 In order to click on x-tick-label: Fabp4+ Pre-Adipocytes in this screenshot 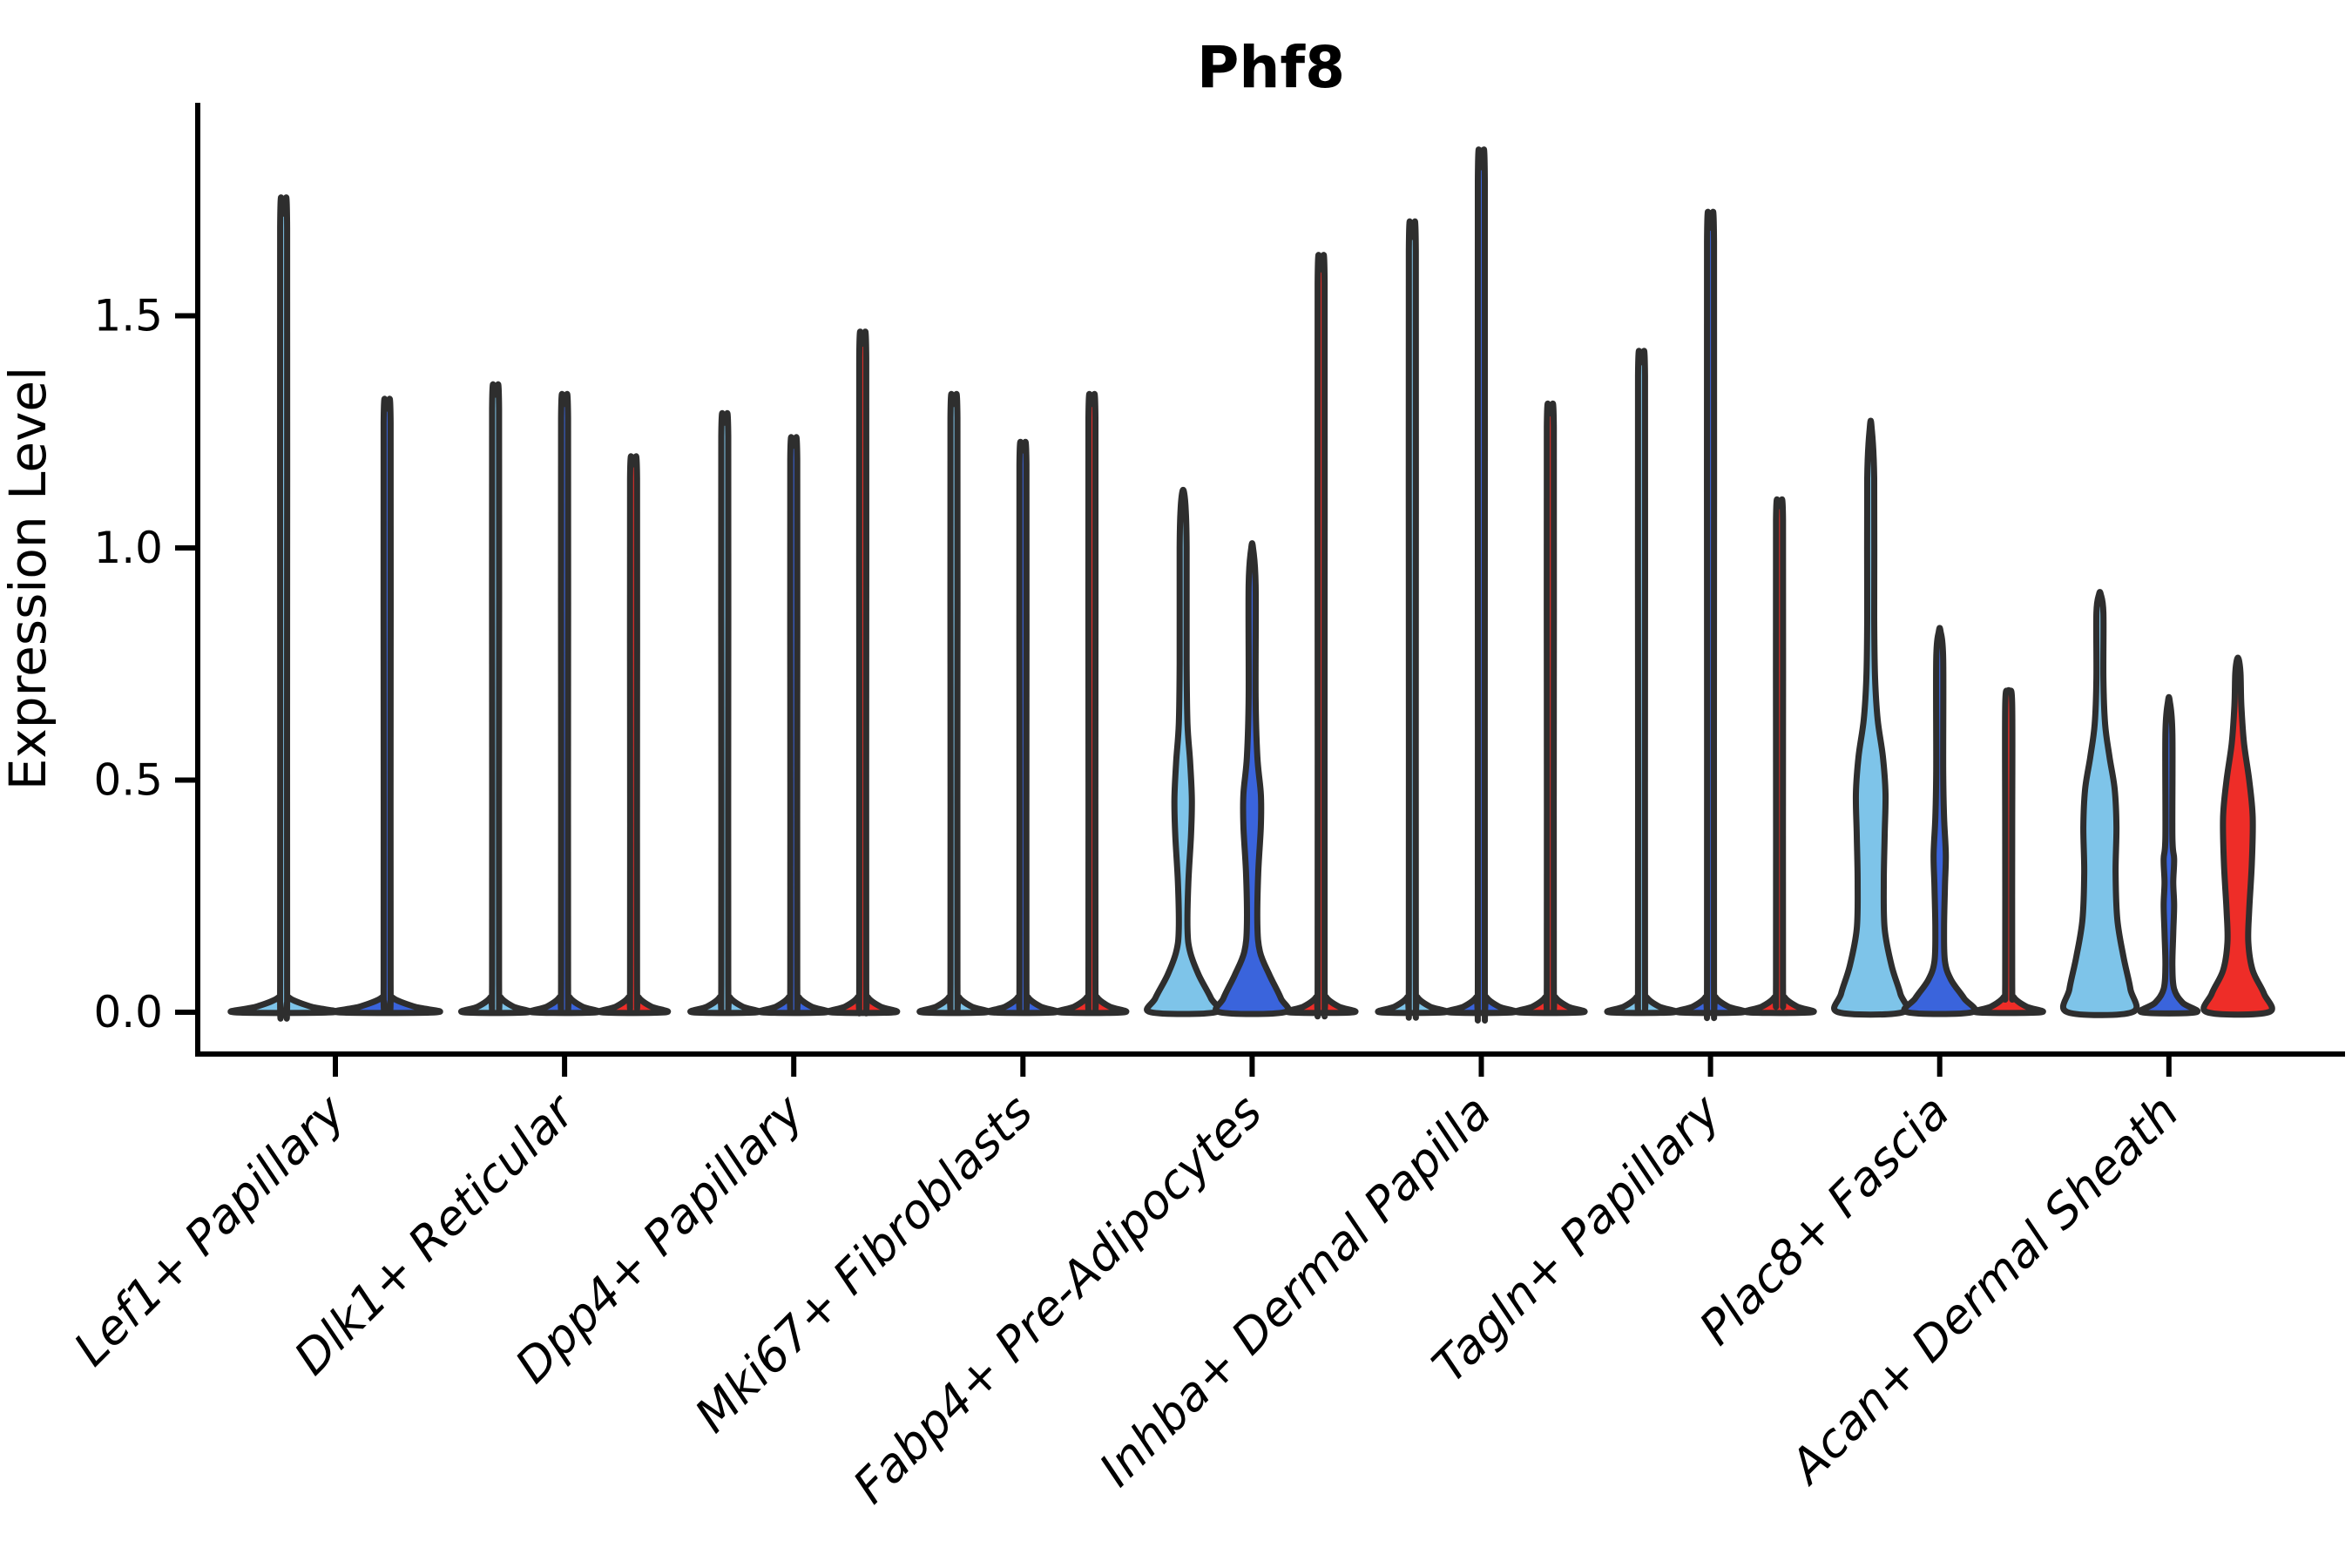, I will do `click(1057, 1300)`.